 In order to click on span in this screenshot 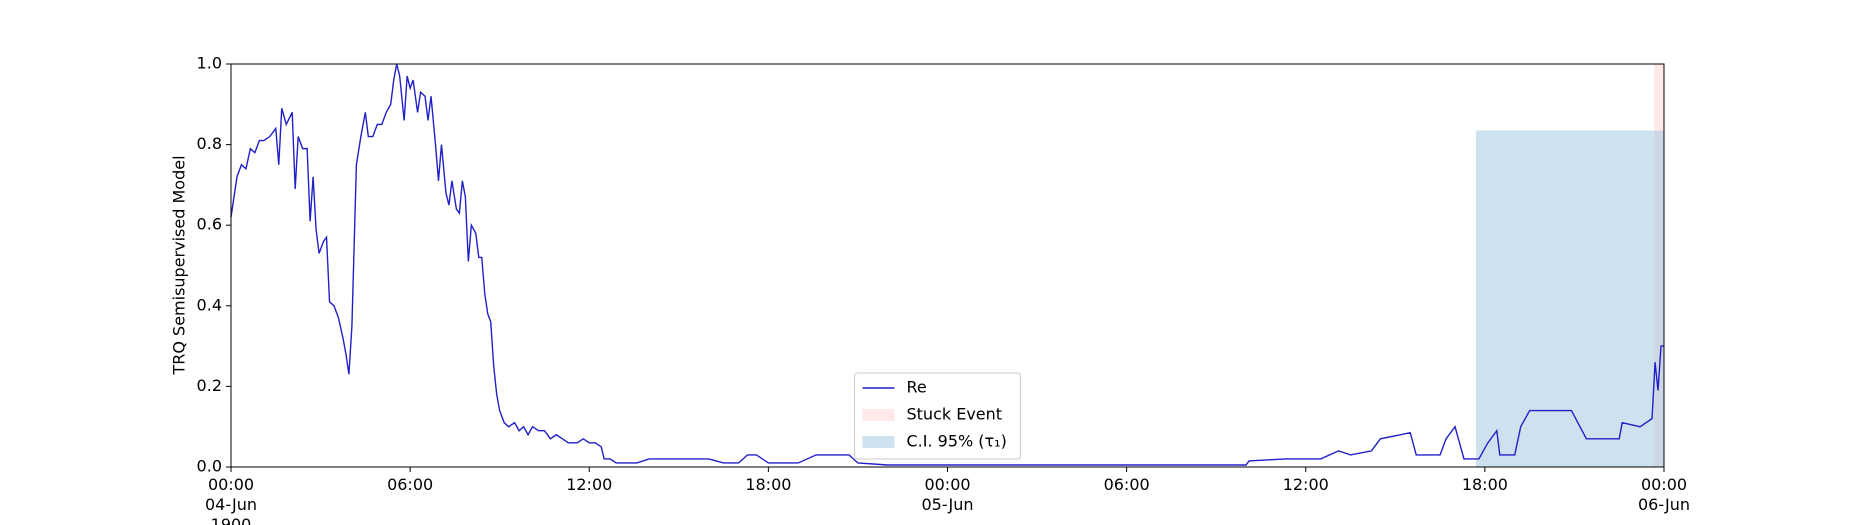, I will do `click(1569, 298)`.